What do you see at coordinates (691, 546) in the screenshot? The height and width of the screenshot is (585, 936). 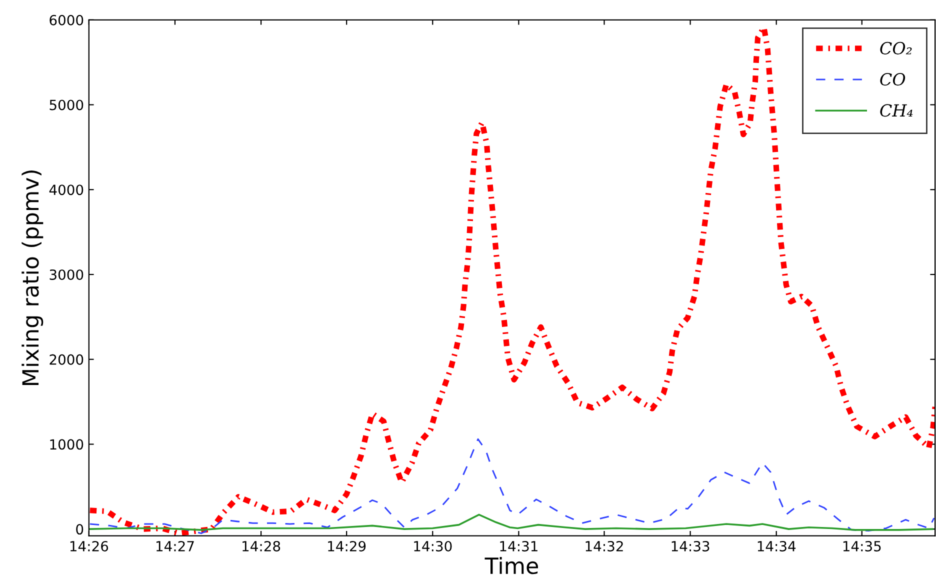 I see `x-tick-label: 14:33` at bounding box center [691, 546].